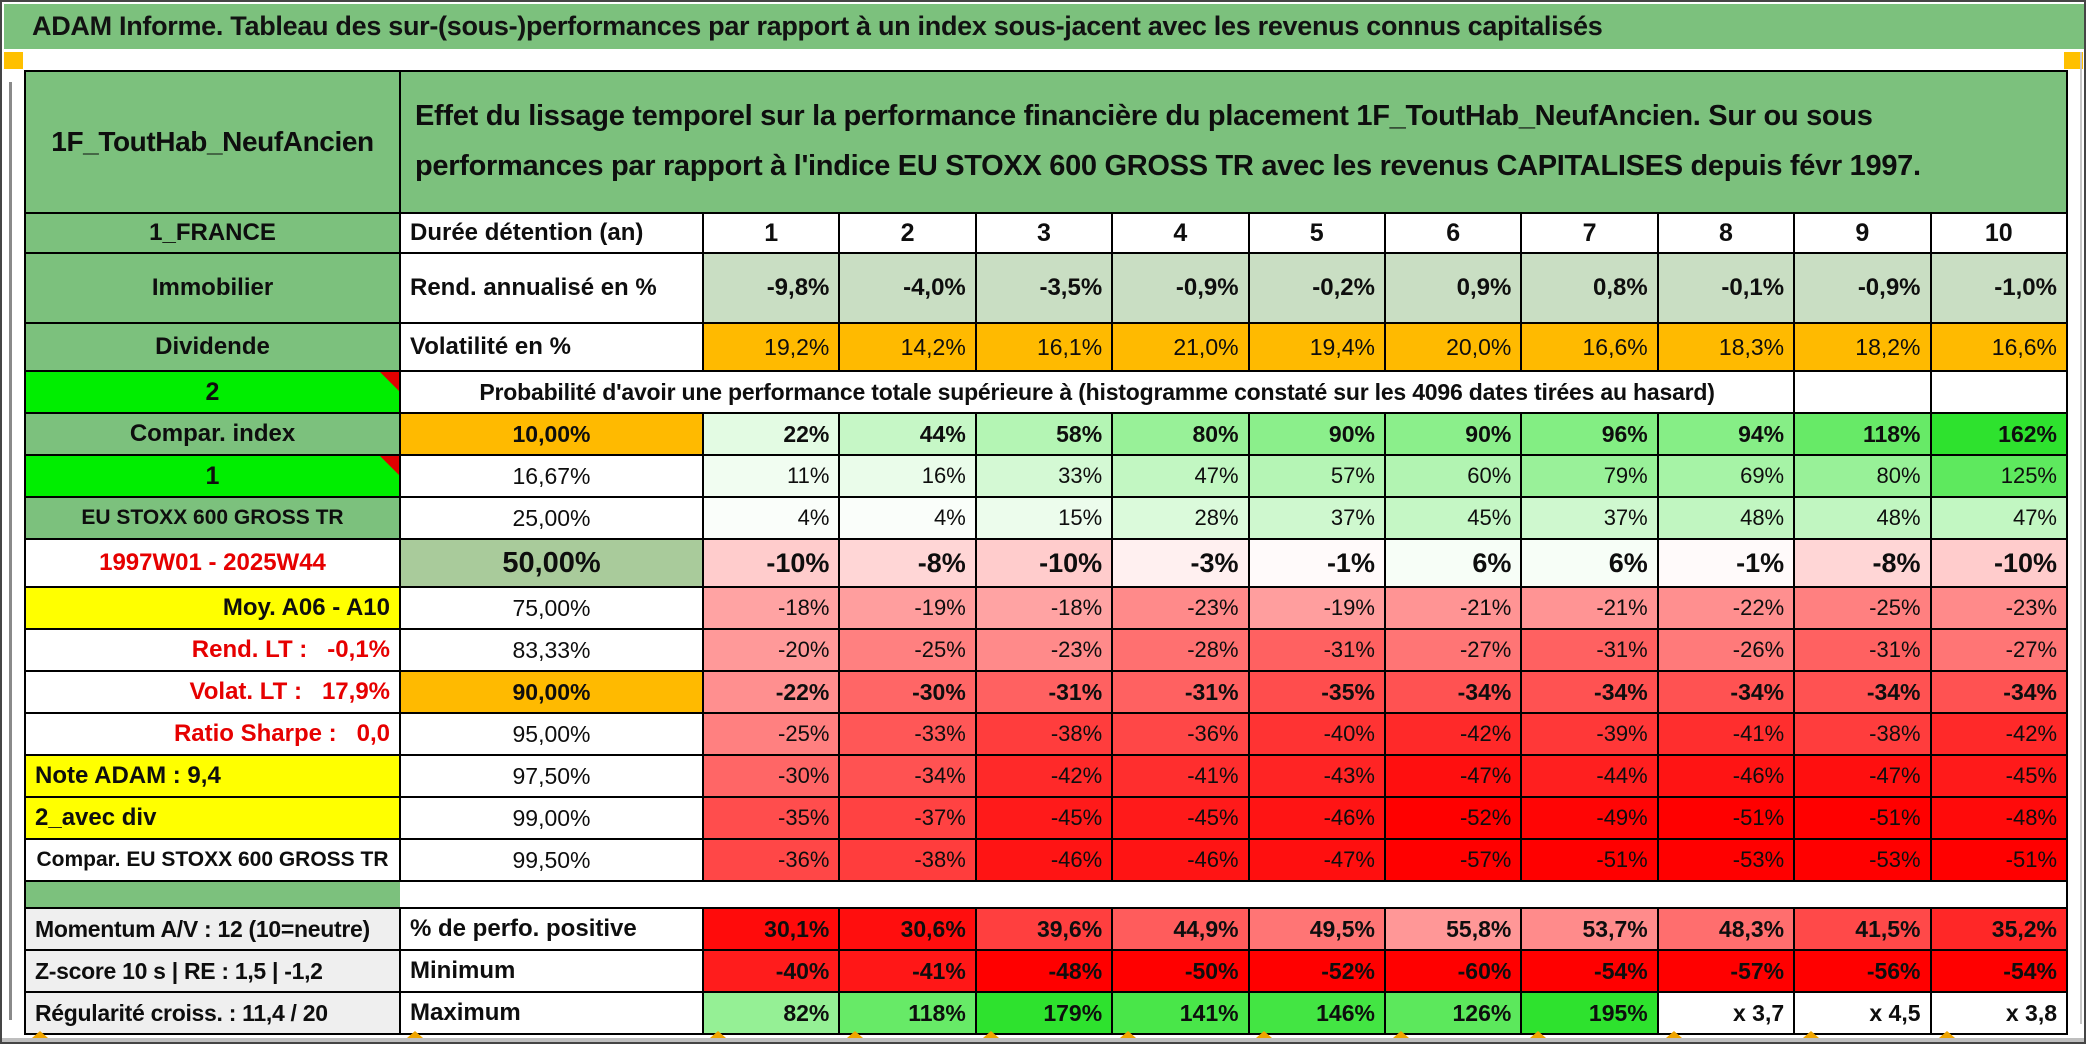  What do you see at coordinates (1862, 860) in the screenshot?
I see `probability-cell: -53%` at bounding box center [1862, 860].